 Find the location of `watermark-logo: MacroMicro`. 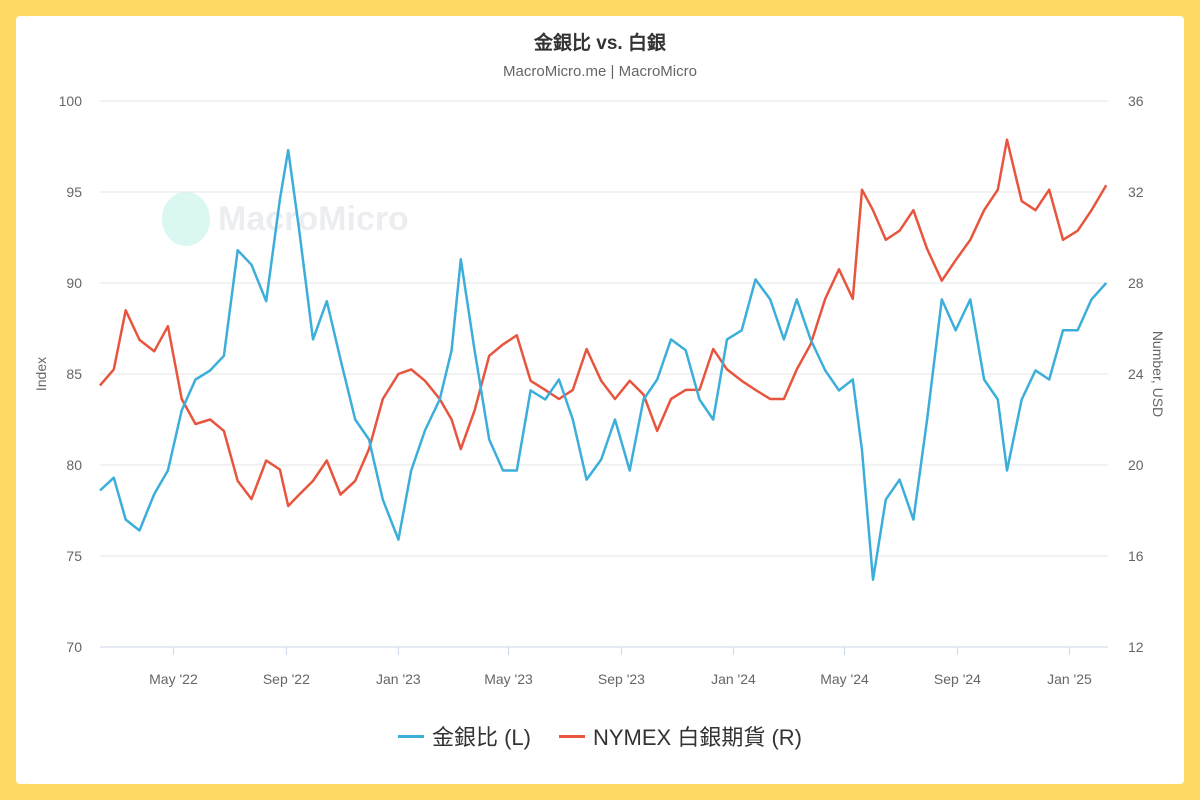

watermark-logo: MacroMicro is located at coordinates (285, 219).